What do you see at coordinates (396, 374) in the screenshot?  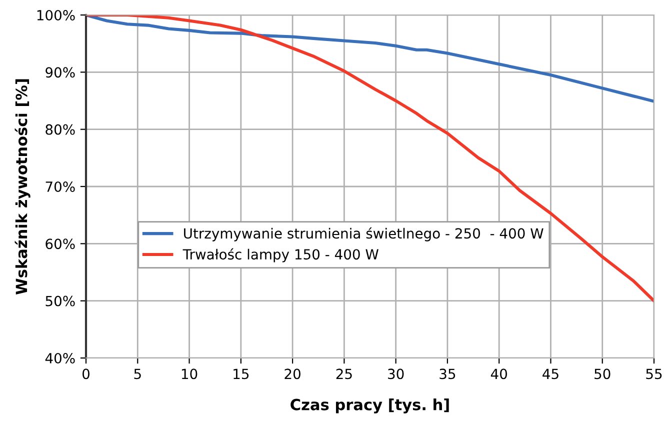 I see `x-tick-label: 30` at bounding box center [396, 374].